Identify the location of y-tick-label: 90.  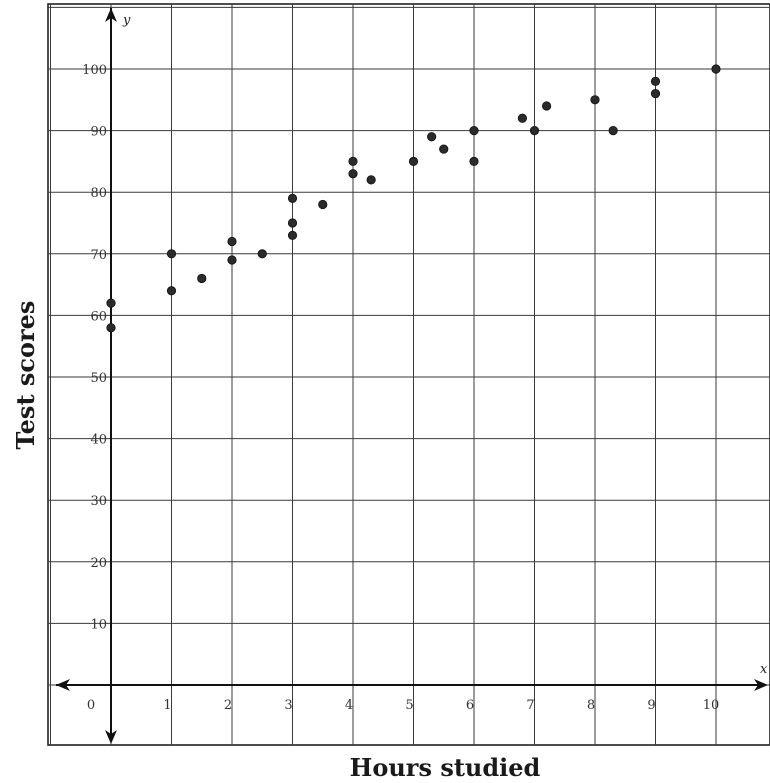
(98, 132).